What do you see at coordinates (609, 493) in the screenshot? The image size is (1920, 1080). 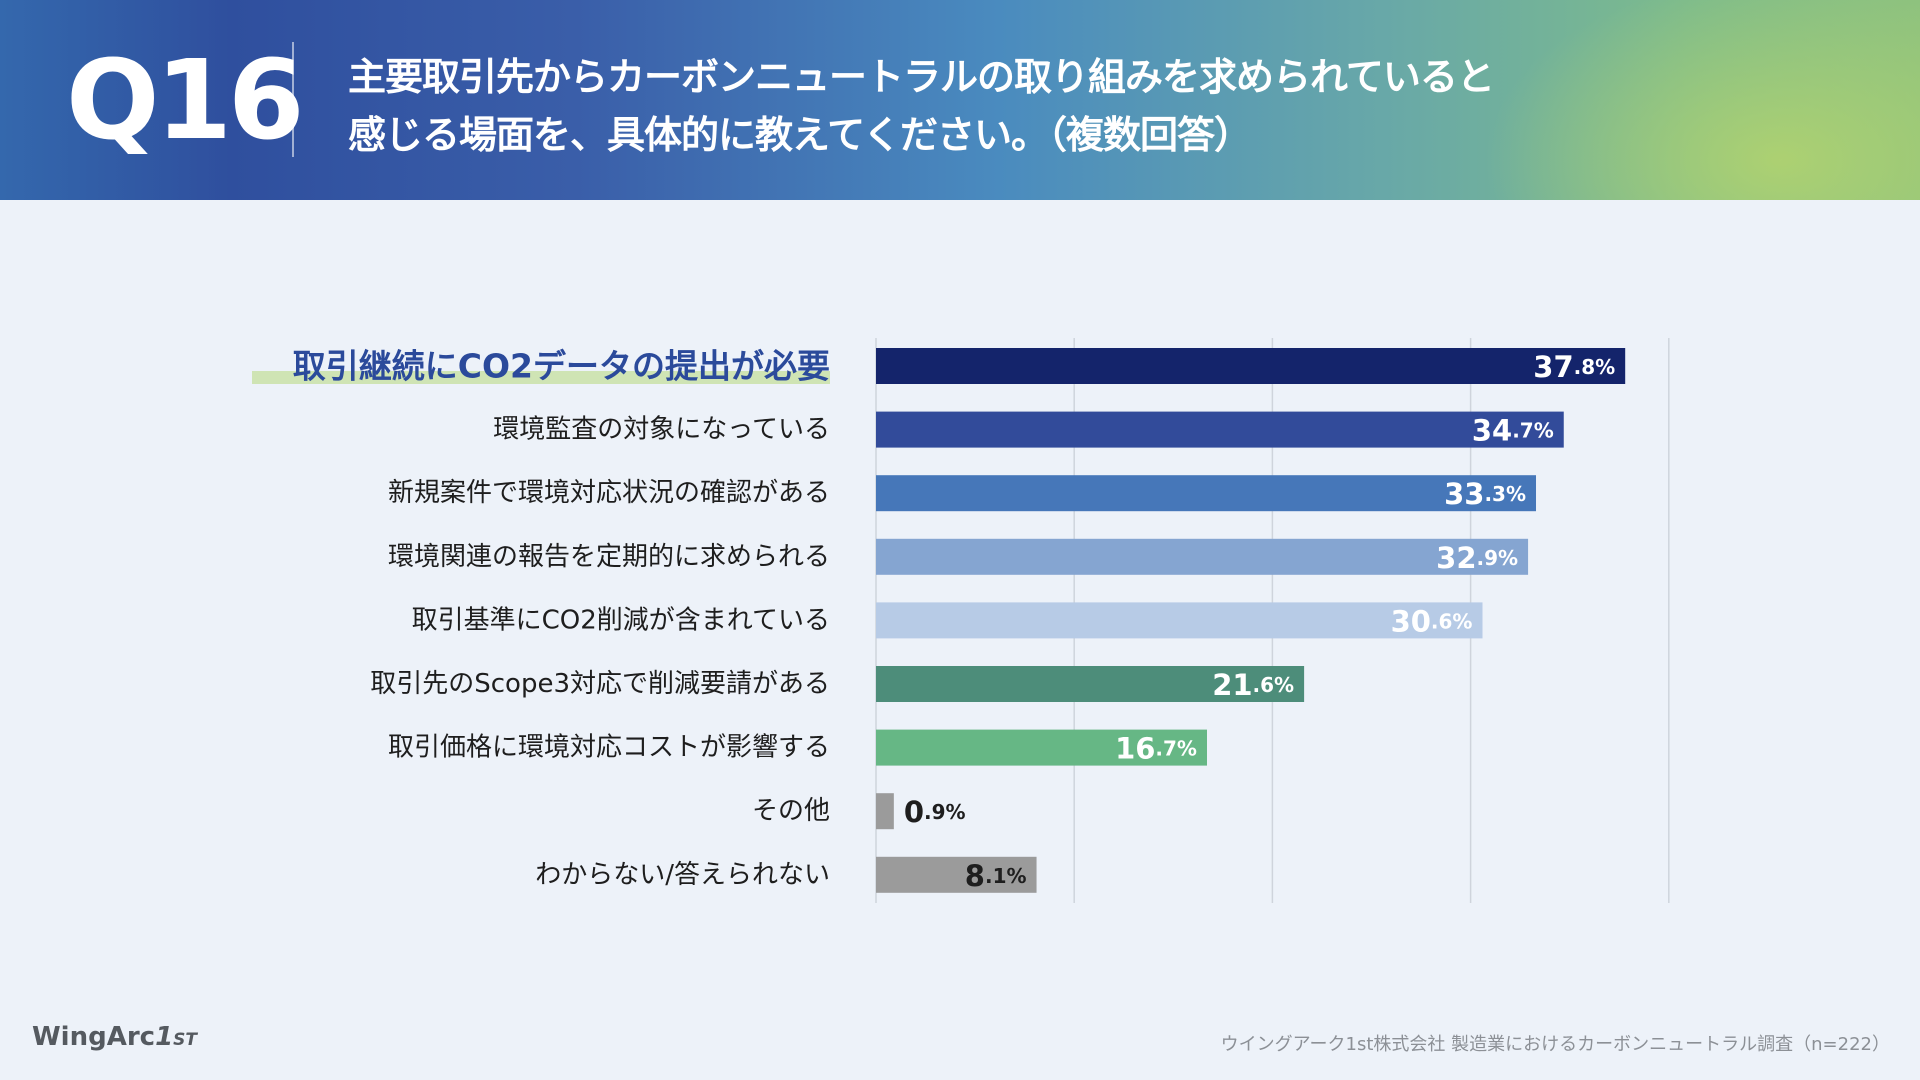 I see `category-label: 新規案件で環境対応状況の確認がある` at bounding box center [609, 493].